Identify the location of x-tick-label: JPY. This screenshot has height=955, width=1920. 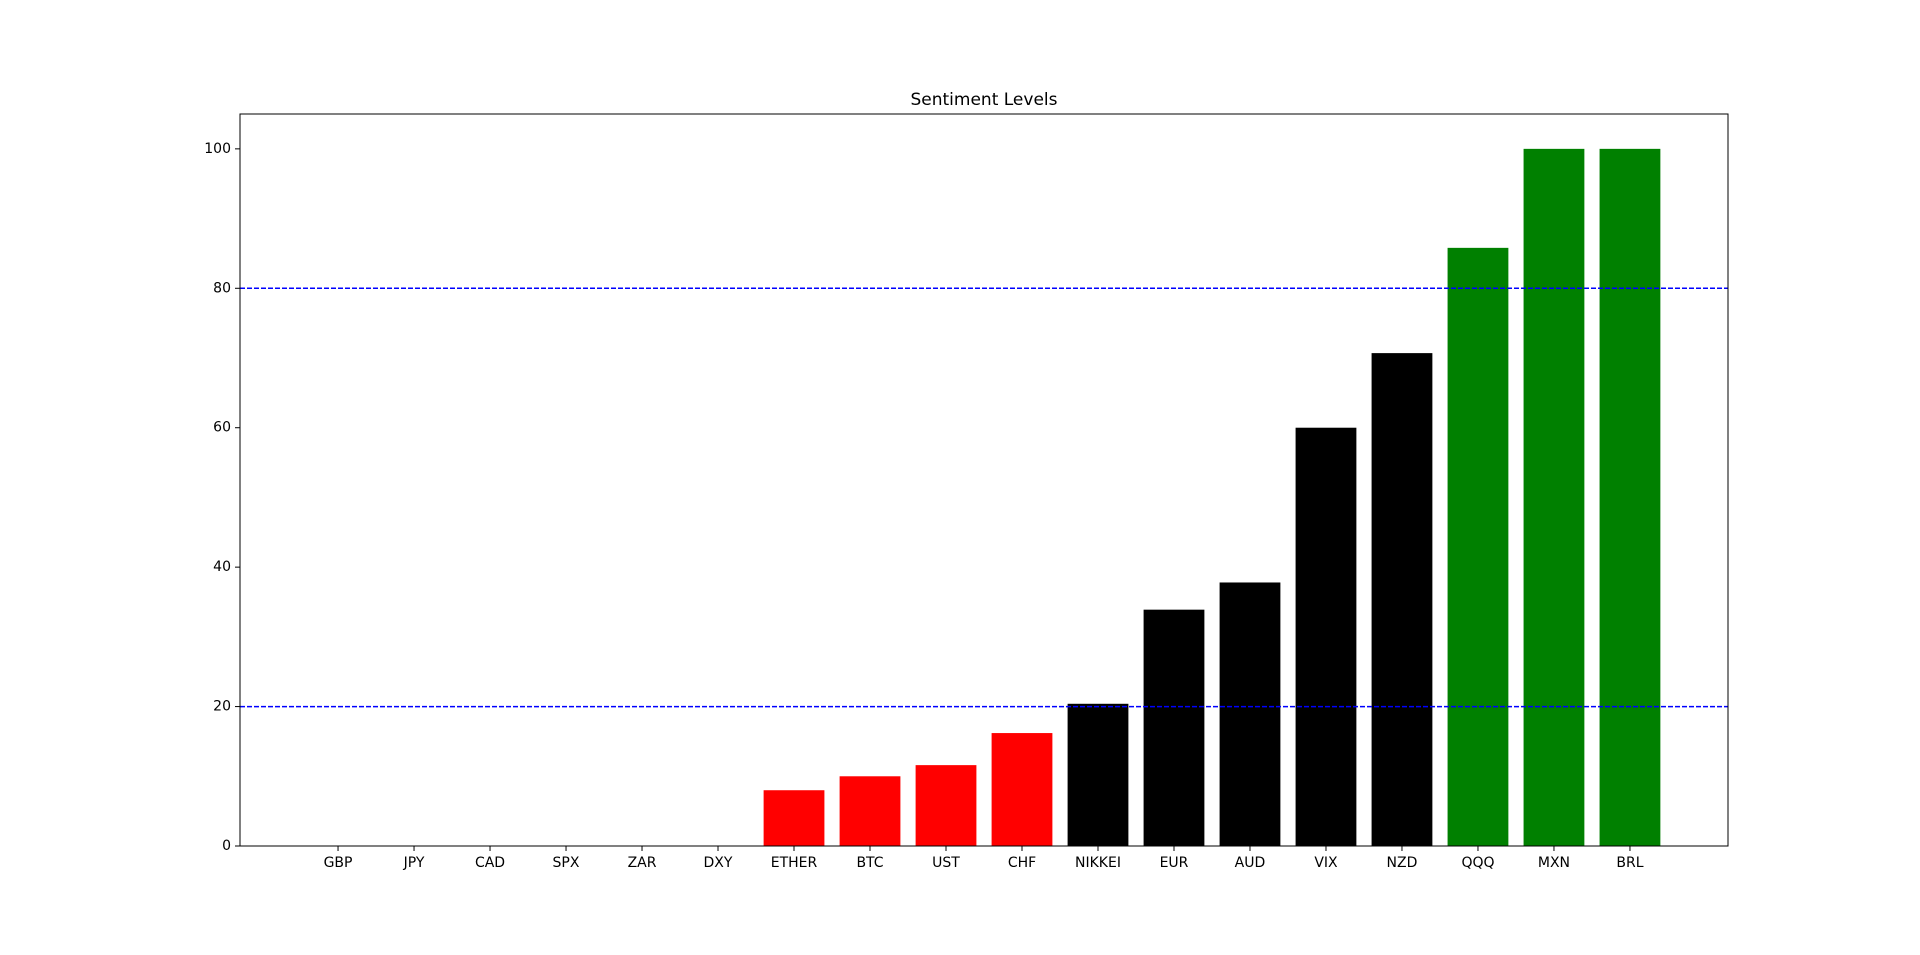
(414, 863).